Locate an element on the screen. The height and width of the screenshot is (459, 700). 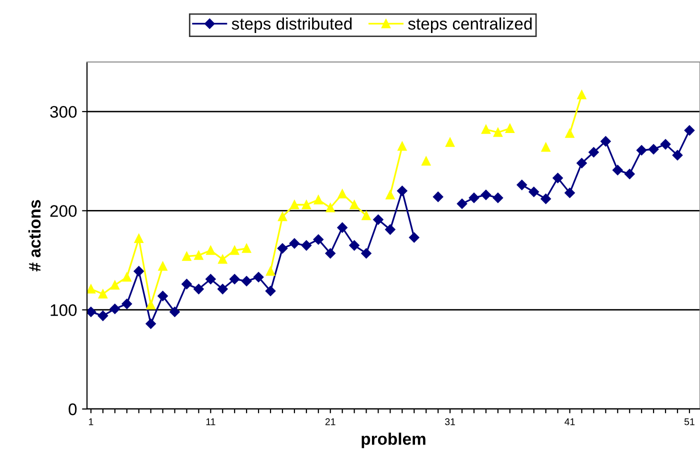
x-tick-label: 41 is located at coordinates (569, 422).